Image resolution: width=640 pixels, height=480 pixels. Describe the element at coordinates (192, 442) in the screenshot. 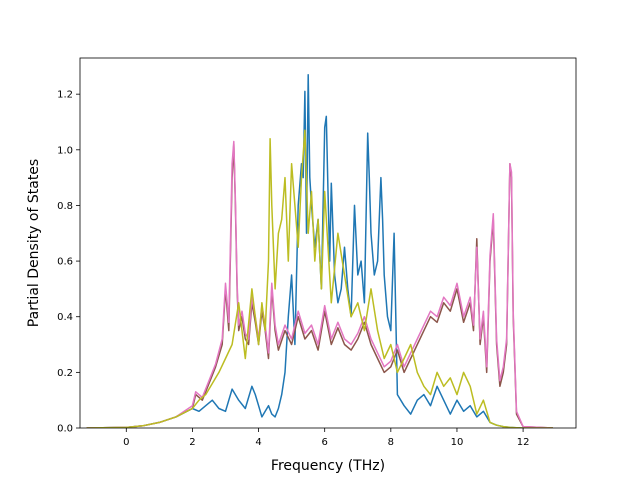

I see `x-tick-label: 2` at that location.